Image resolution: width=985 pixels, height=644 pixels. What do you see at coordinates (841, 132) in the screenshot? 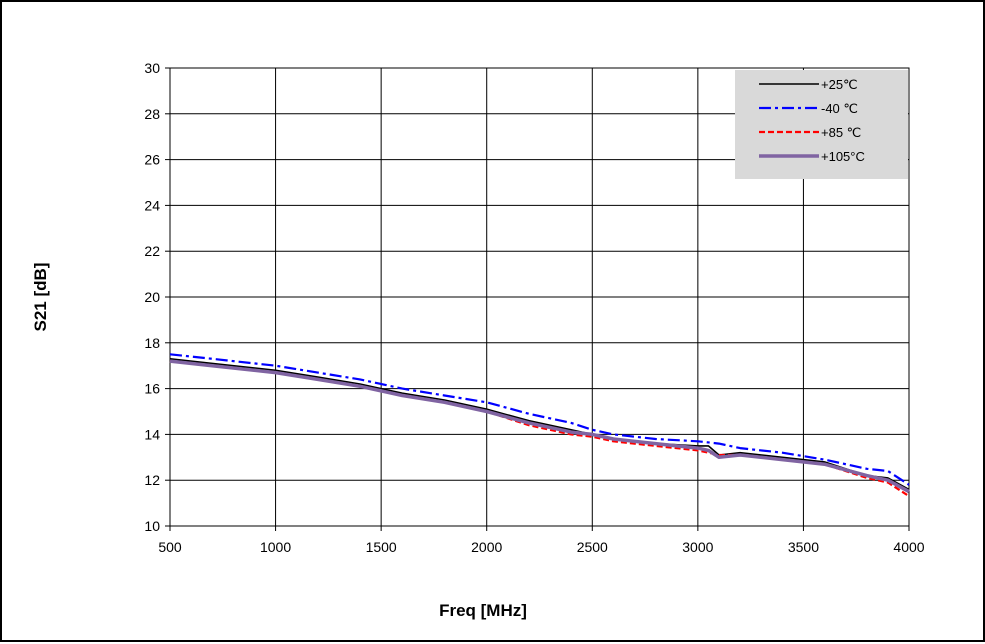
I see `legend-label-2: +85 ℃` at bounding box center [841, 132].